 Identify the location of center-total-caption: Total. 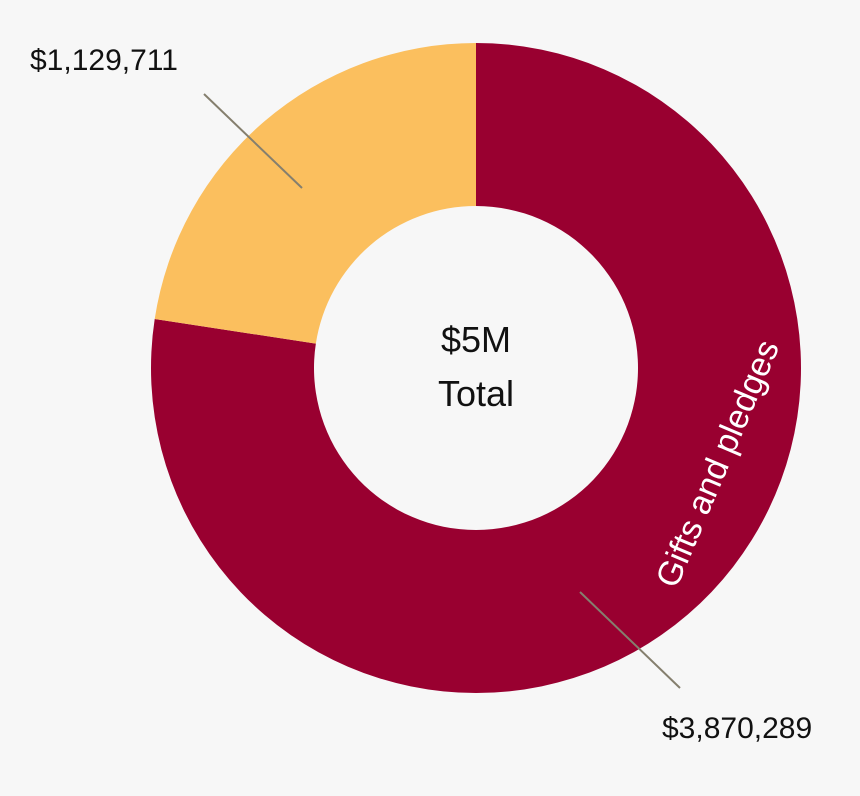
(476, 393).